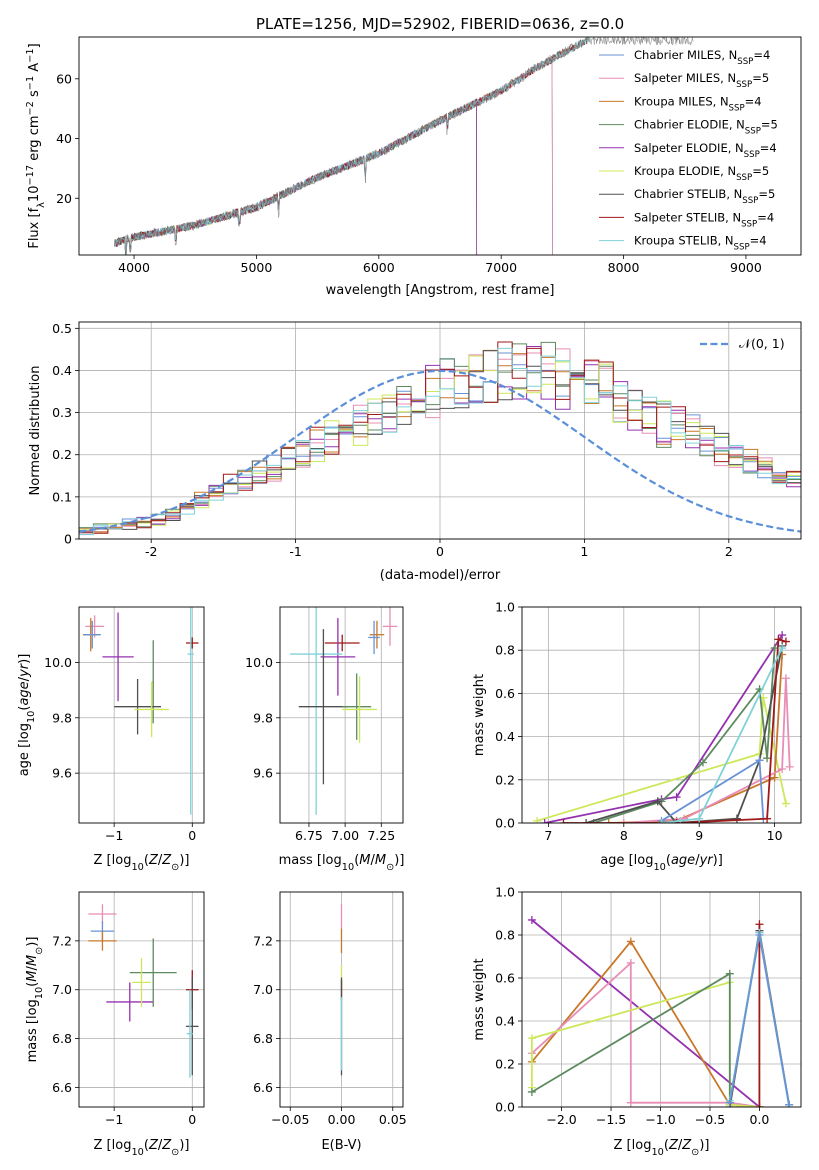 This screenshot has width=819, height=1170. Describe the element at coordinates (505, 1107) in the screenshot. I see `y-tick-label: 0.0` at that location.